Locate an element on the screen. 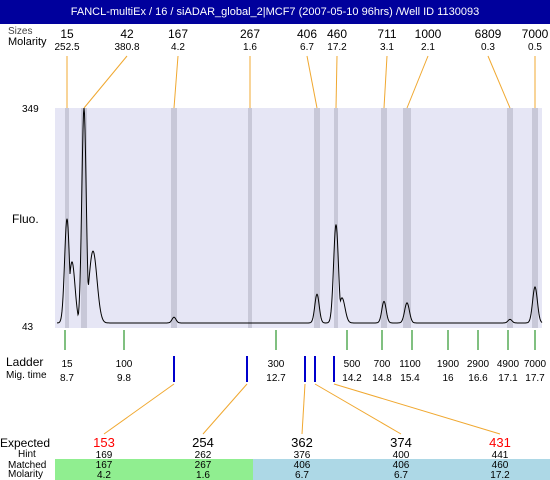 Image resolution: width=550 pixels, height=480 pixels. peak-molarity-label: 17.2 is located at coordinates (337, 47).